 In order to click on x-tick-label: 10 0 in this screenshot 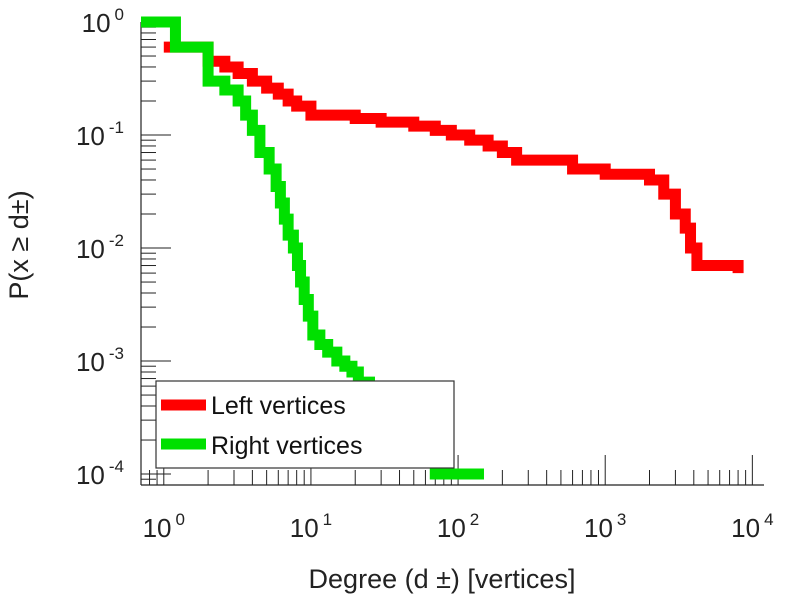, I will do `click(164, 526)`.